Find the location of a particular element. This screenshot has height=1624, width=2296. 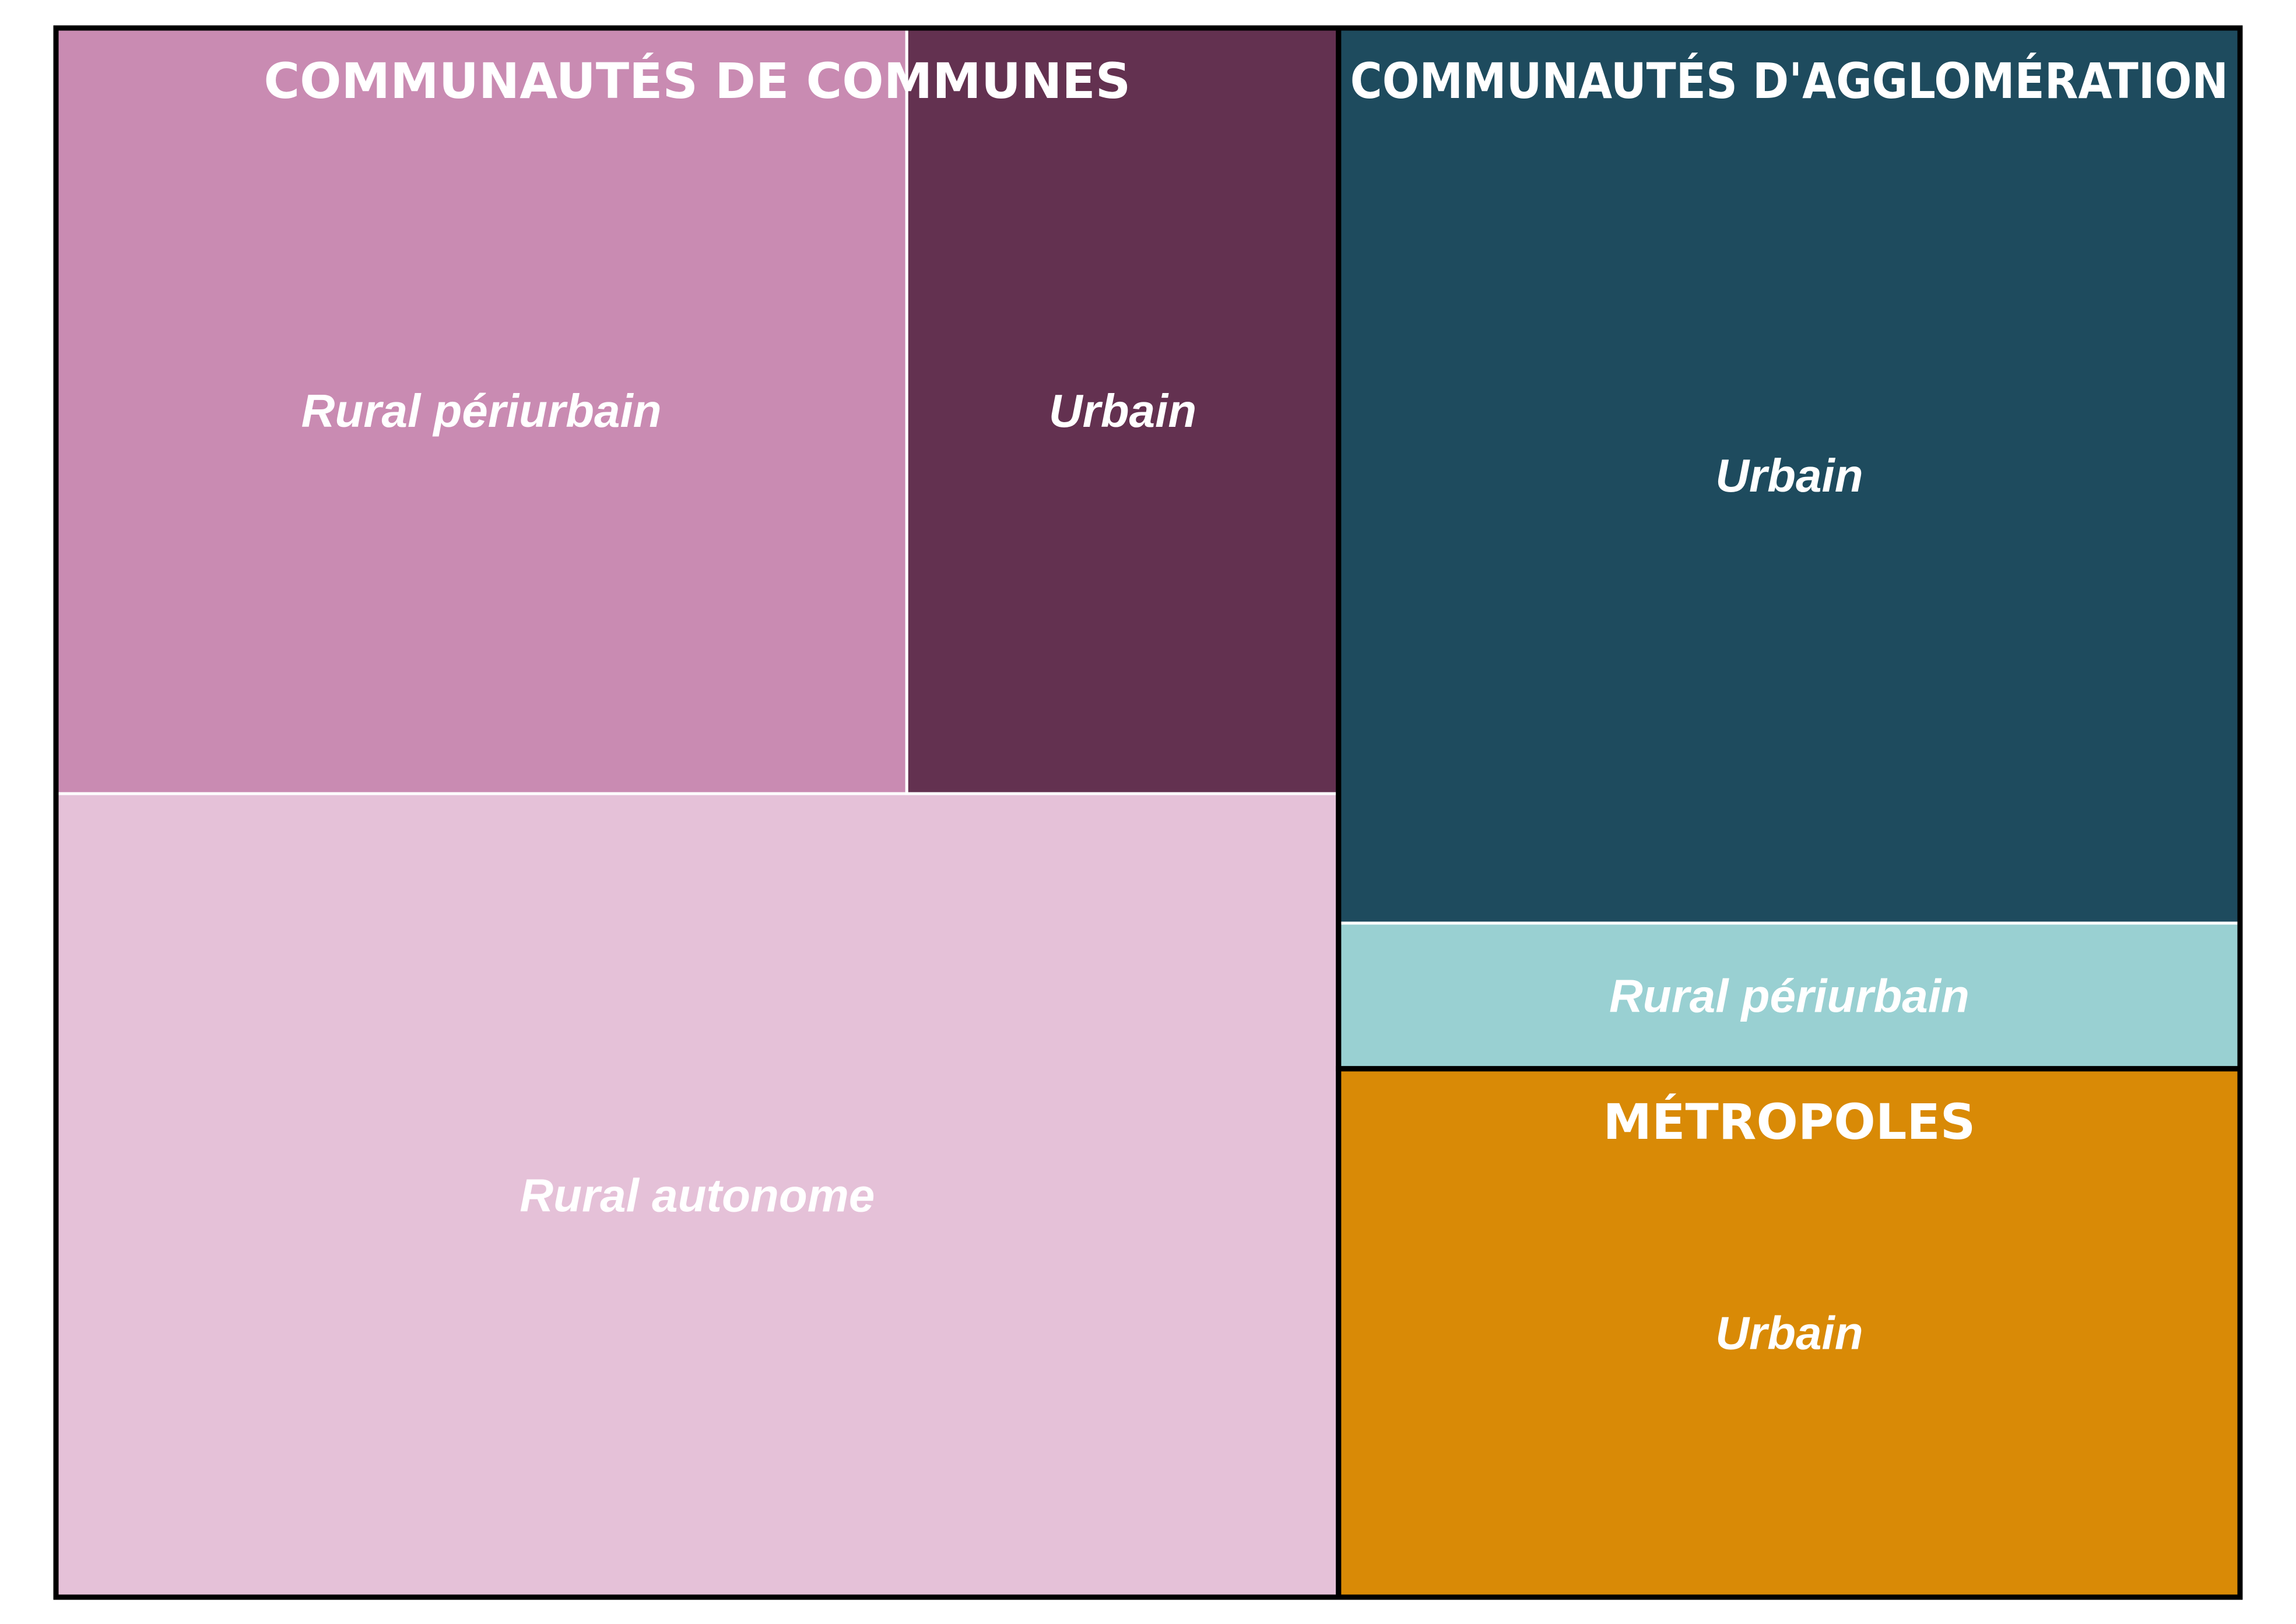

treemap-cell-label: Rural autonome is located at coordinates (697, 1196).